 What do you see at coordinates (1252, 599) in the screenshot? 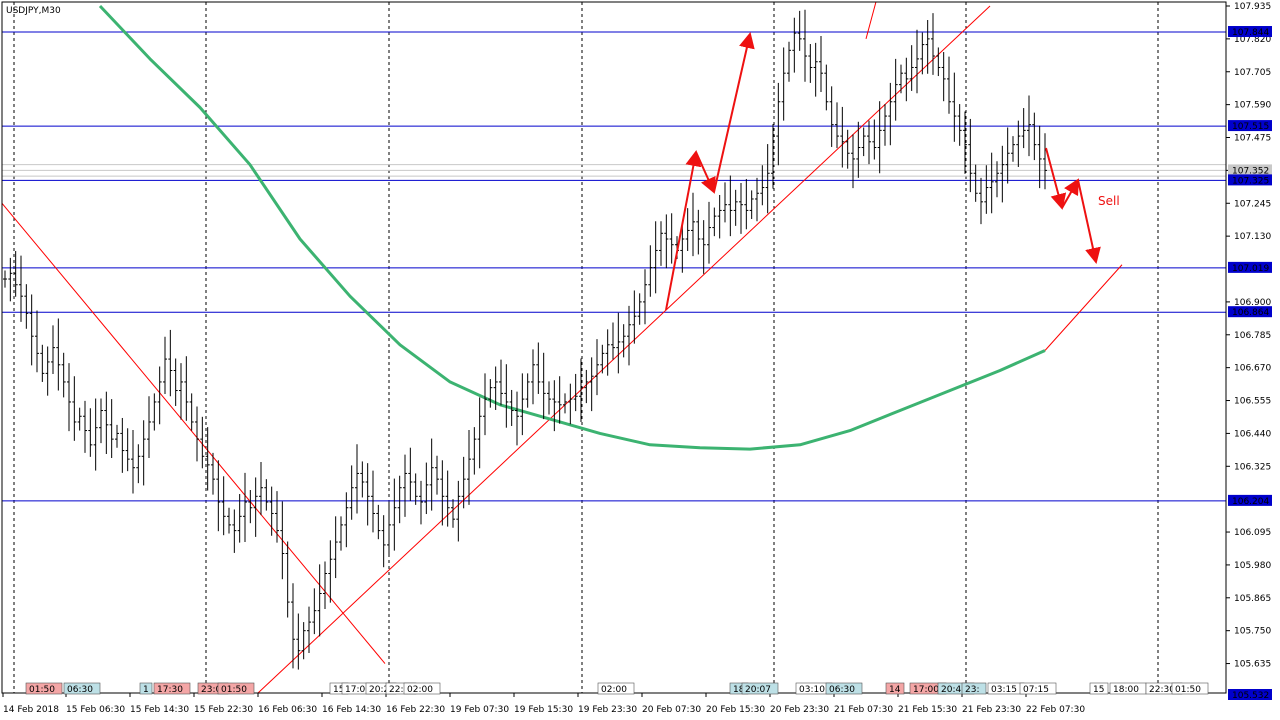
I see `y-tick-label: 105.865` at bounding box center [1252, 599].